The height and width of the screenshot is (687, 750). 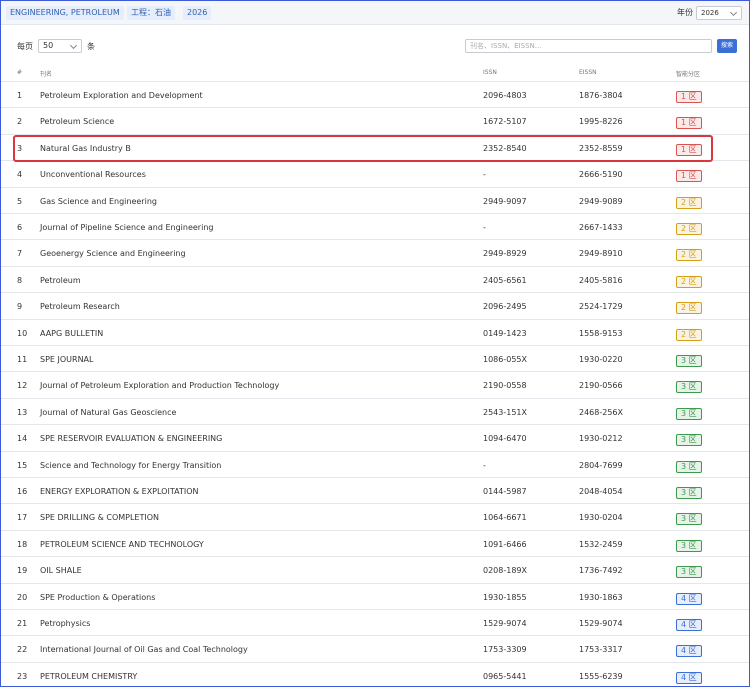 What do you see at coordinates (22, 491) in the screenshot?
I see `table-cell: 16` at bounding box center [22, 491].